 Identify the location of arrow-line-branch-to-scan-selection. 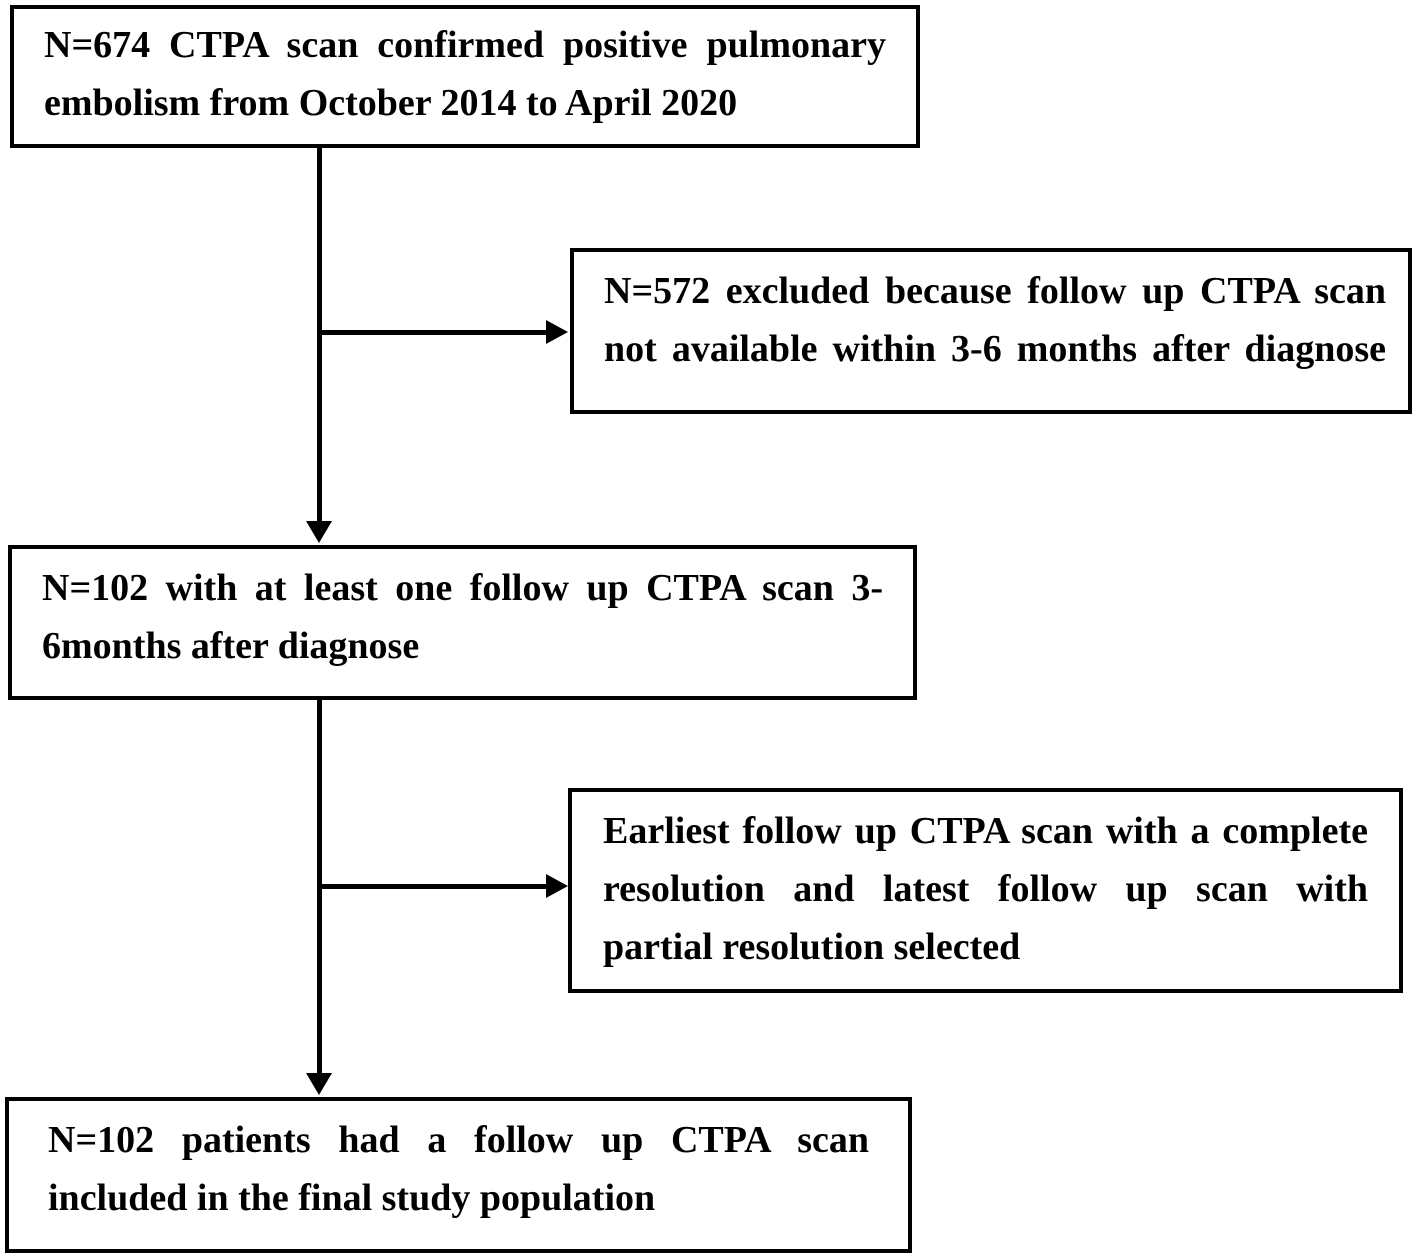
(431, 886).